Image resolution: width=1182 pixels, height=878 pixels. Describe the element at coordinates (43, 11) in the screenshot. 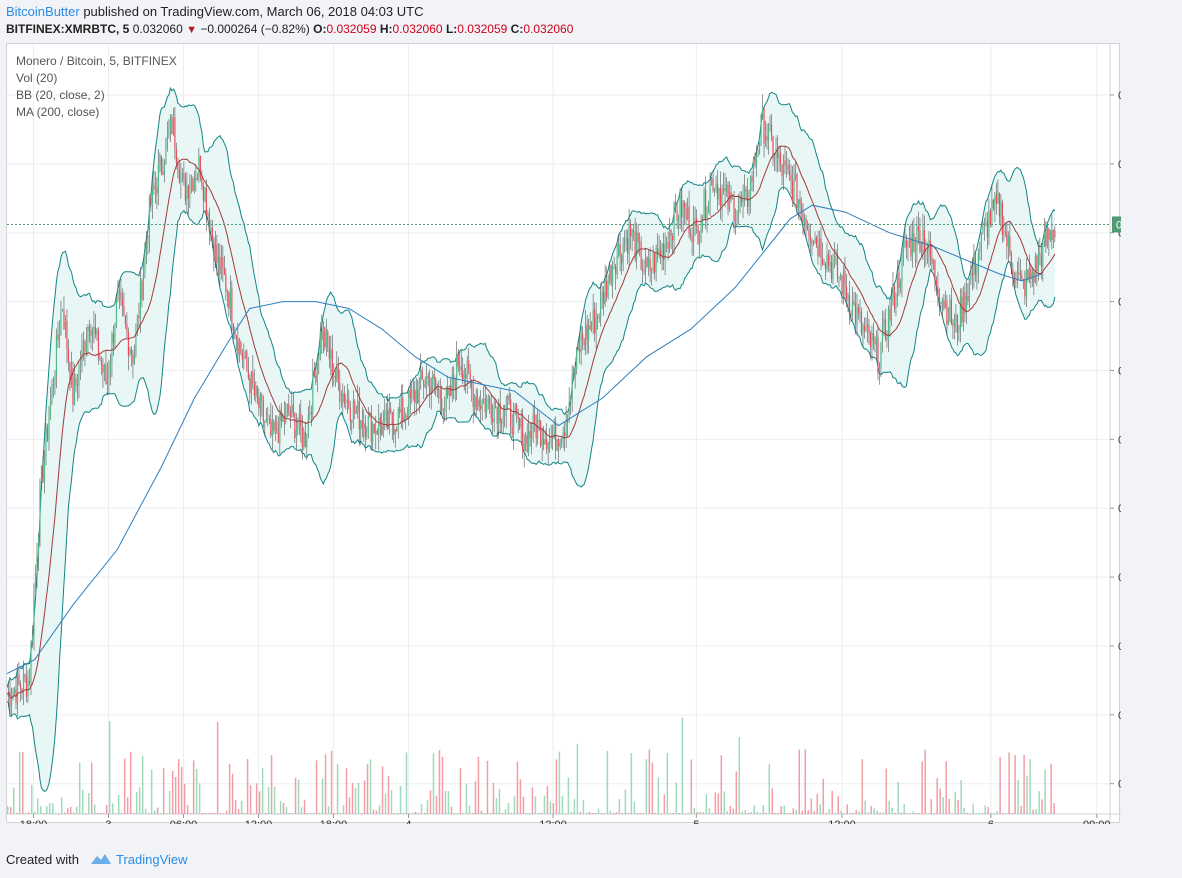

I see `author-link: BitcoinButter` at that location.